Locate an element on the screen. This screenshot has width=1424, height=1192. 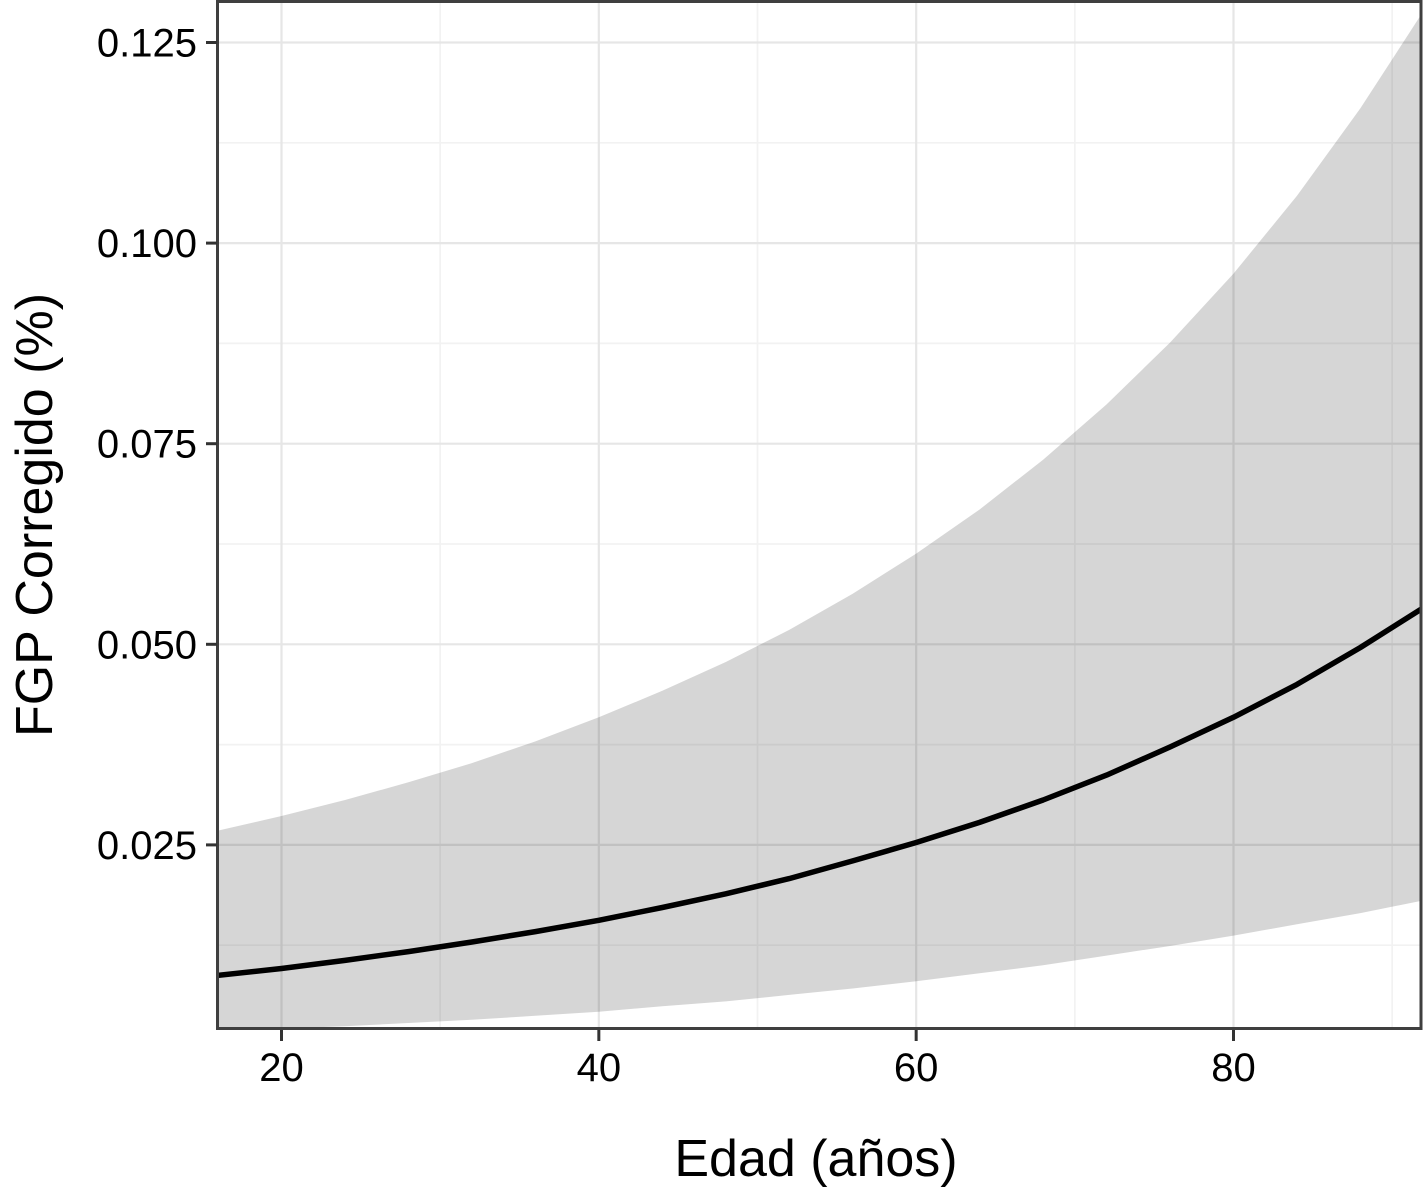
x-tick-label-20: 20 is located at coordinates (281, 1068).